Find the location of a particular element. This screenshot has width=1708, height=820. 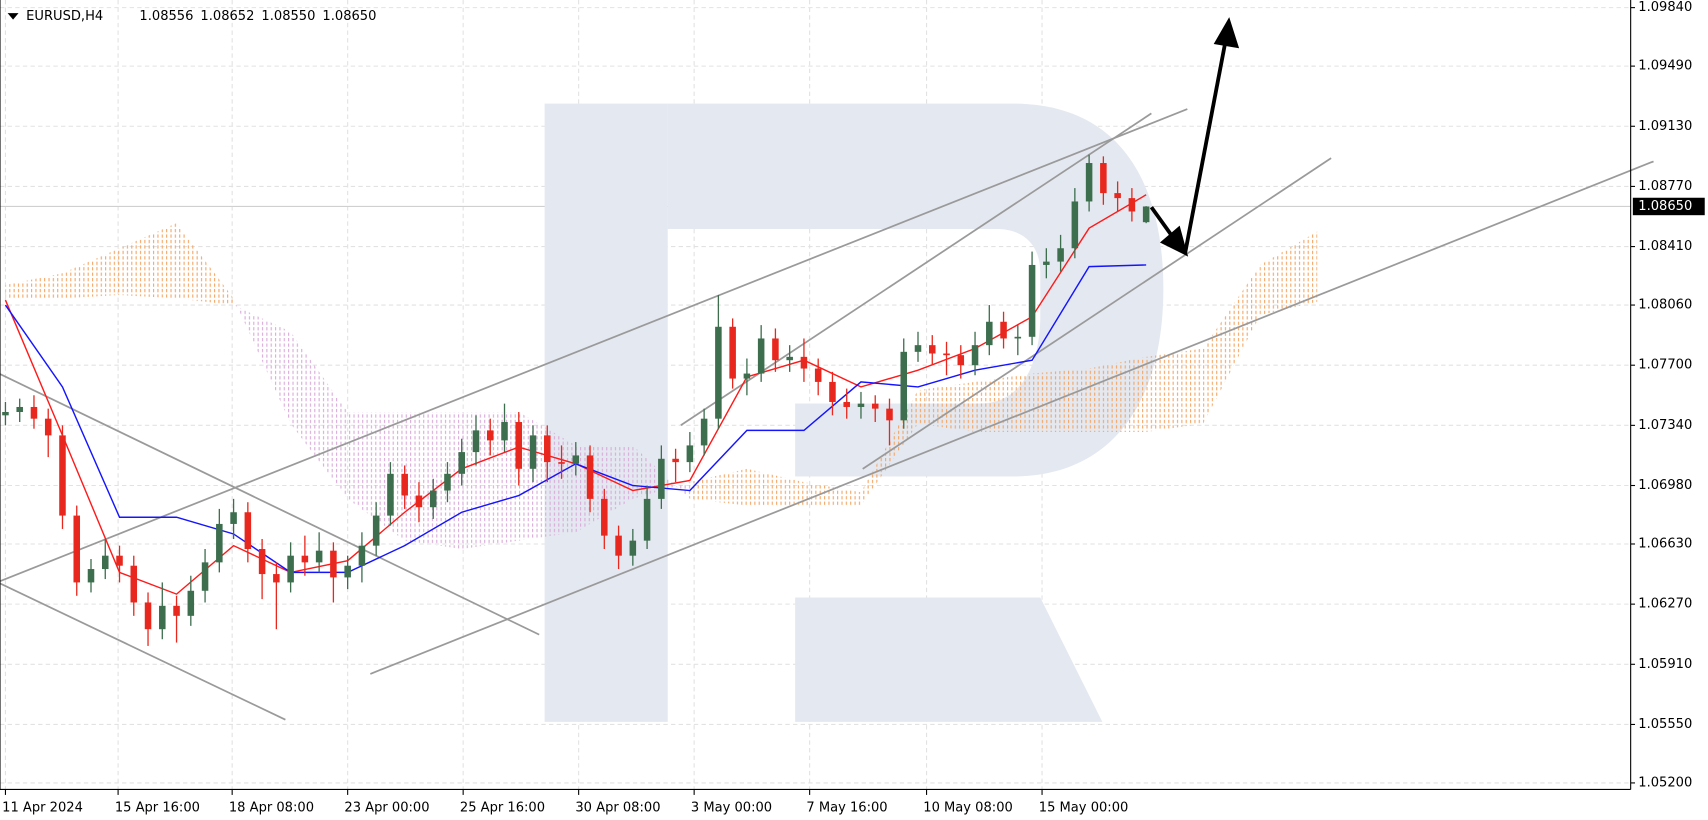

x-tick-label: 15 Apr 16:00 is located at coordinates (157, 808).